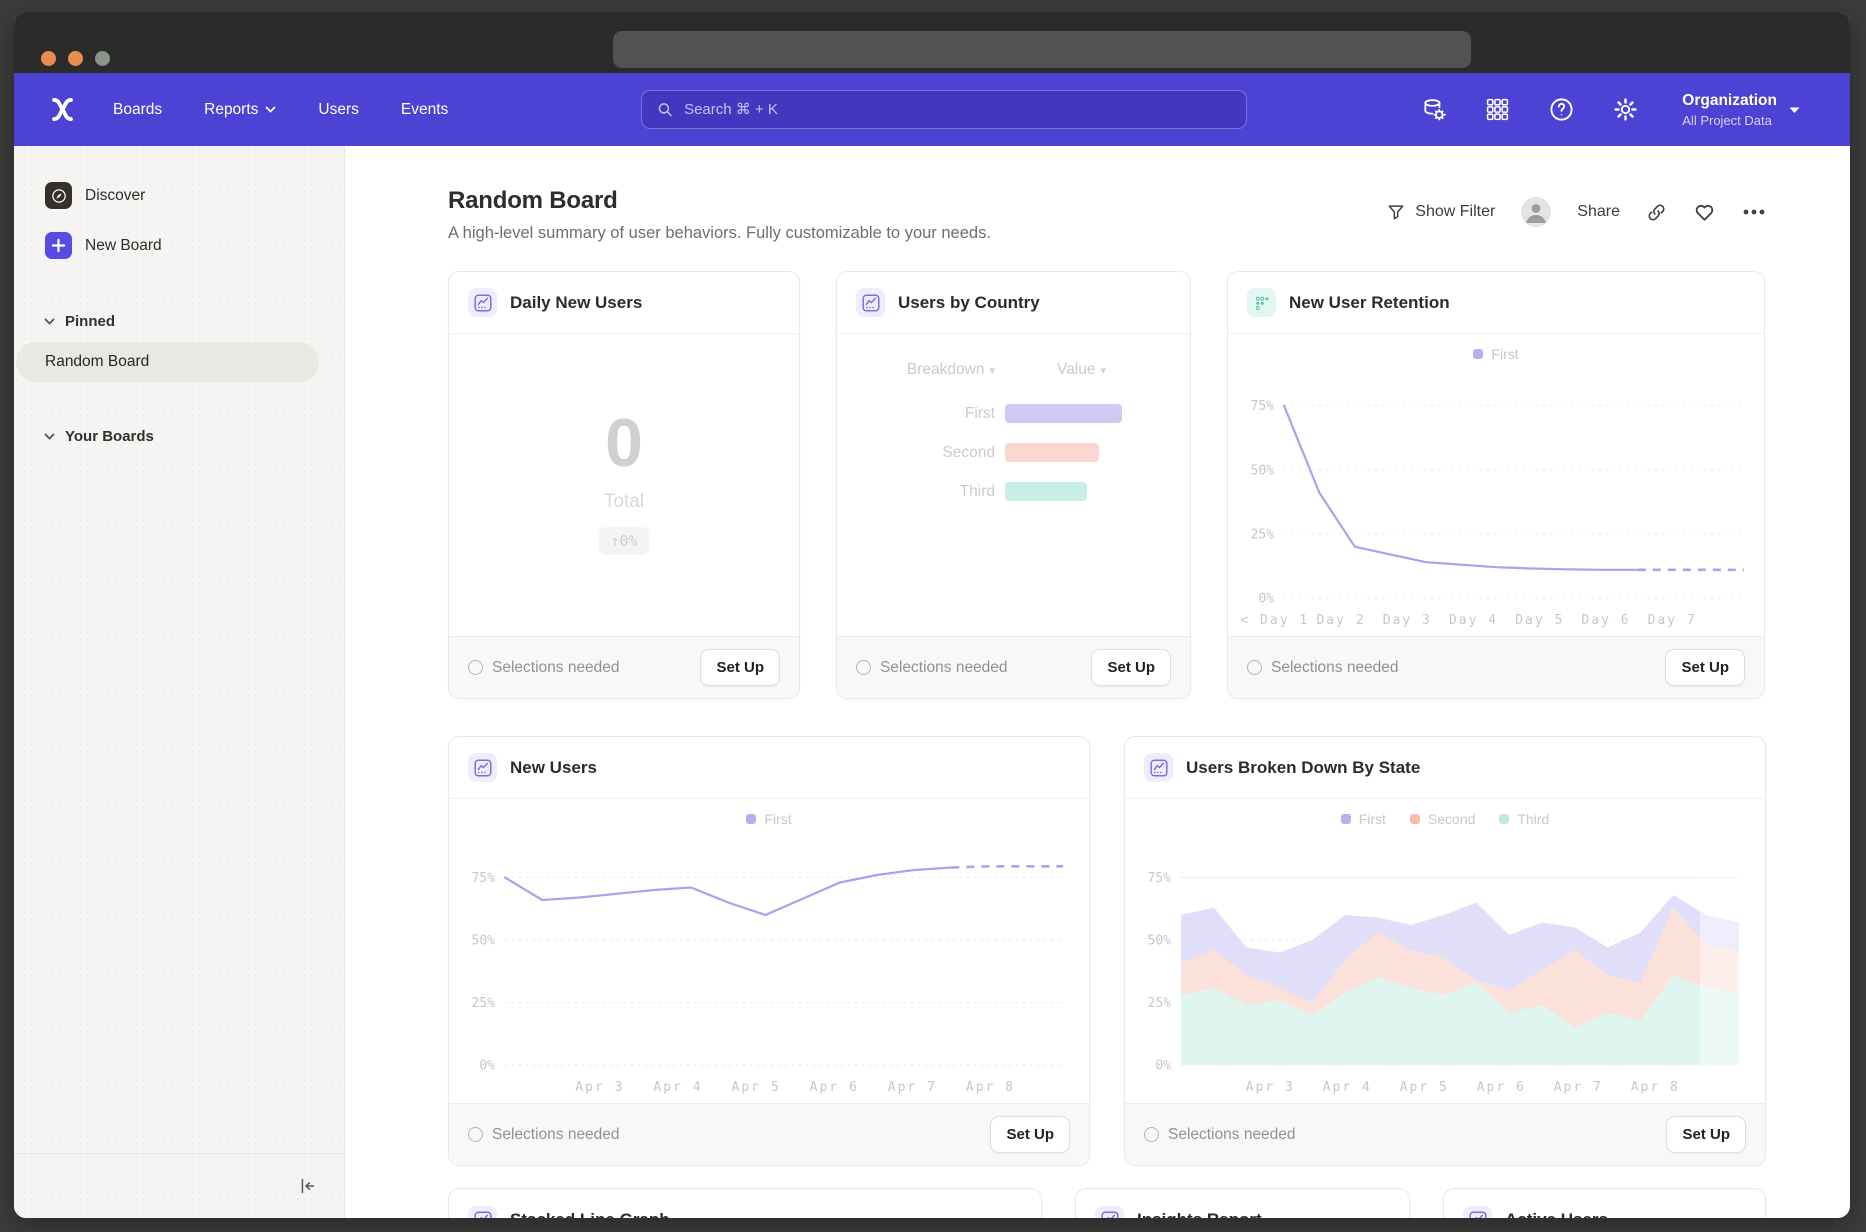 This screenshot has height=1232, width=1866. I want to click on table-row: Second, so click(1013, 452).